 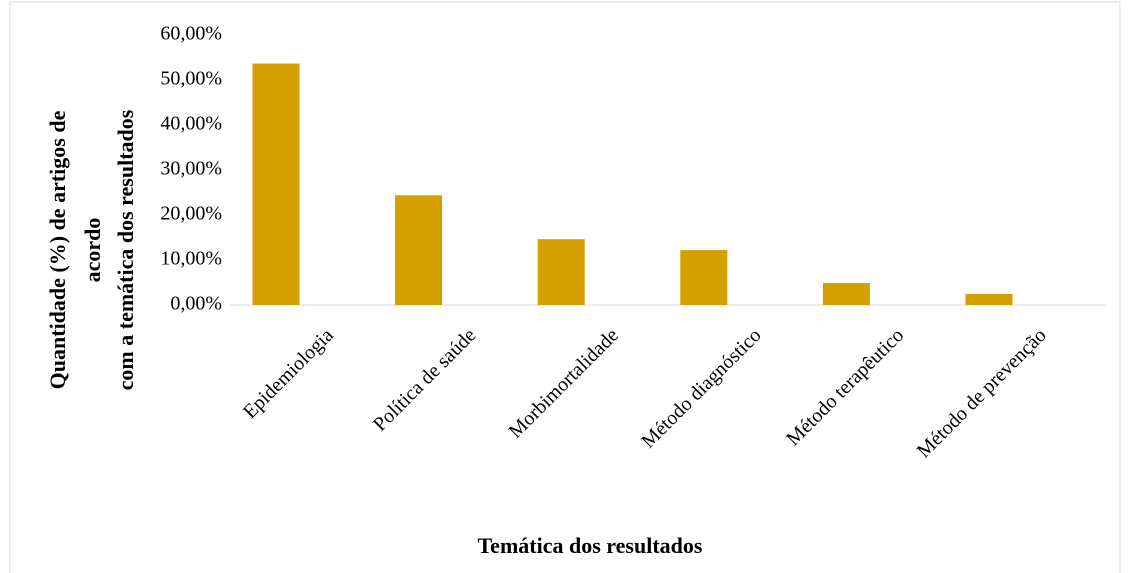 What do you see at coordinates (191, 34) in the screenshot?
I see `y-tick-label: 60,00%` at bounding box center [191, 34].